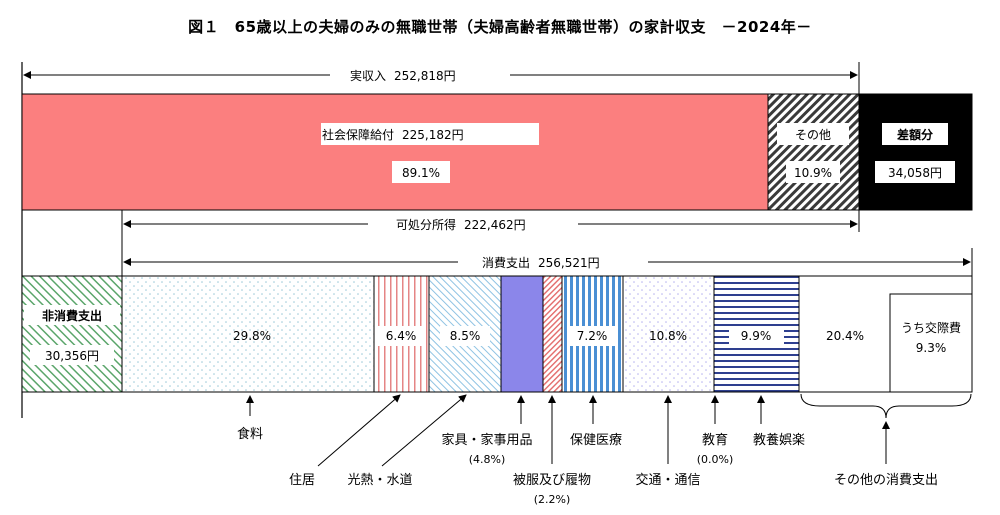  I want to click on education-percent: (0.0%), so click(715, 459).